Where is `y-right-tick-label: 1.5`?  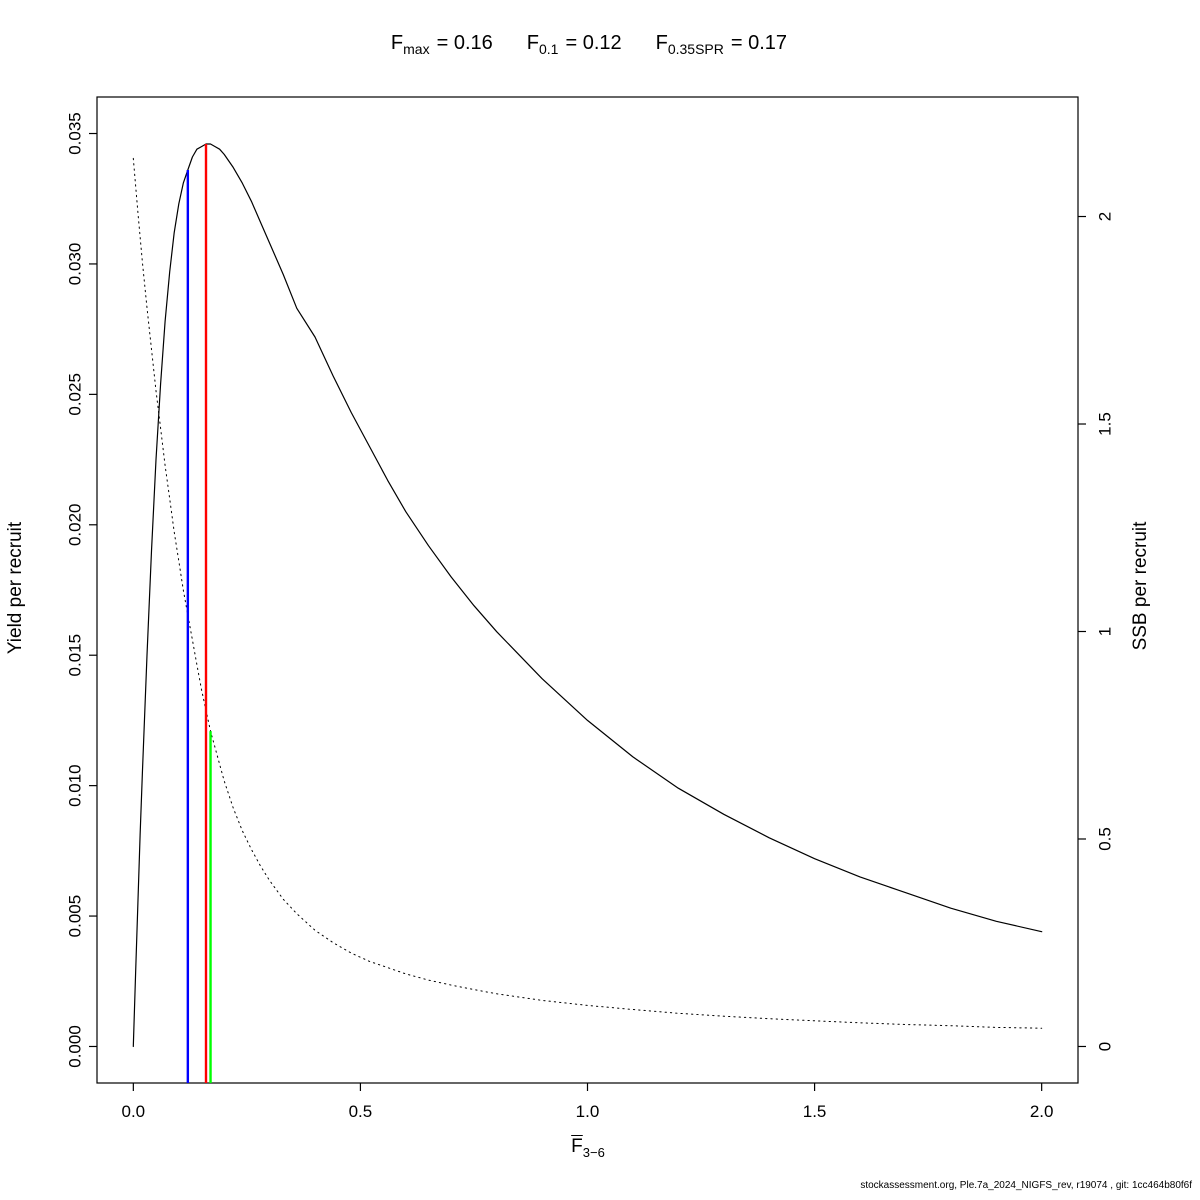
y-right-tick-label: 1.5 is located at coordinates (1105, 424).